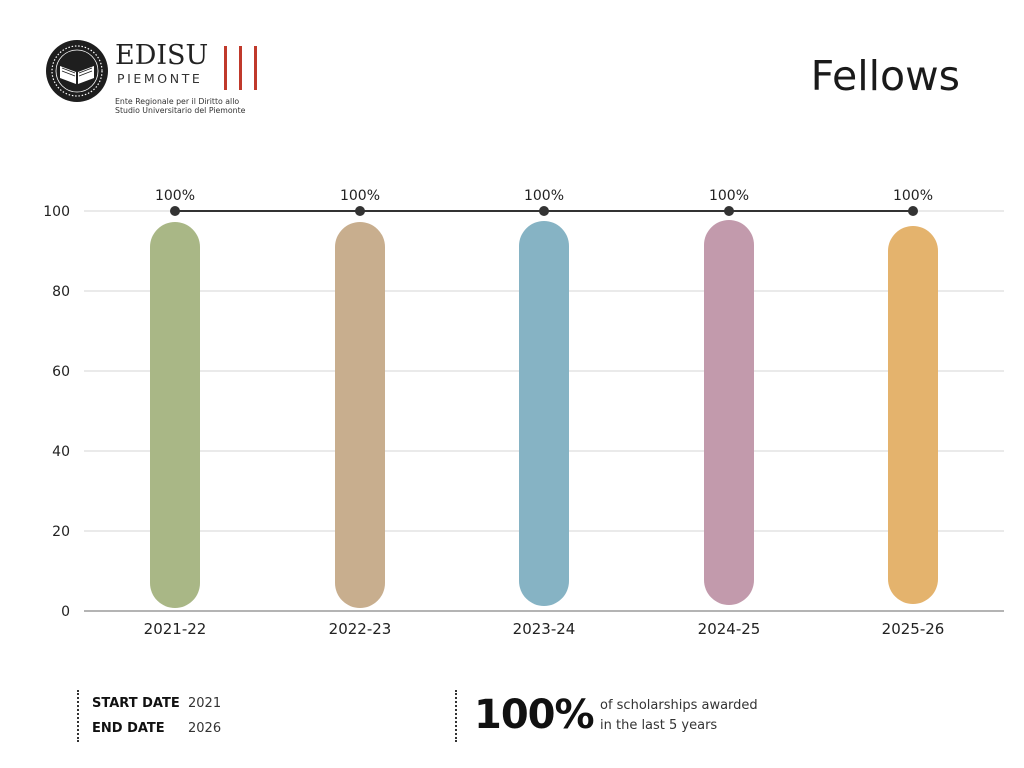 The height and width of the screenshot is (768, 1024). What do you see at coordinates (61, 292) in the screenshot?
I see `y-tick-label: 80` at bounding box center [61, 292].